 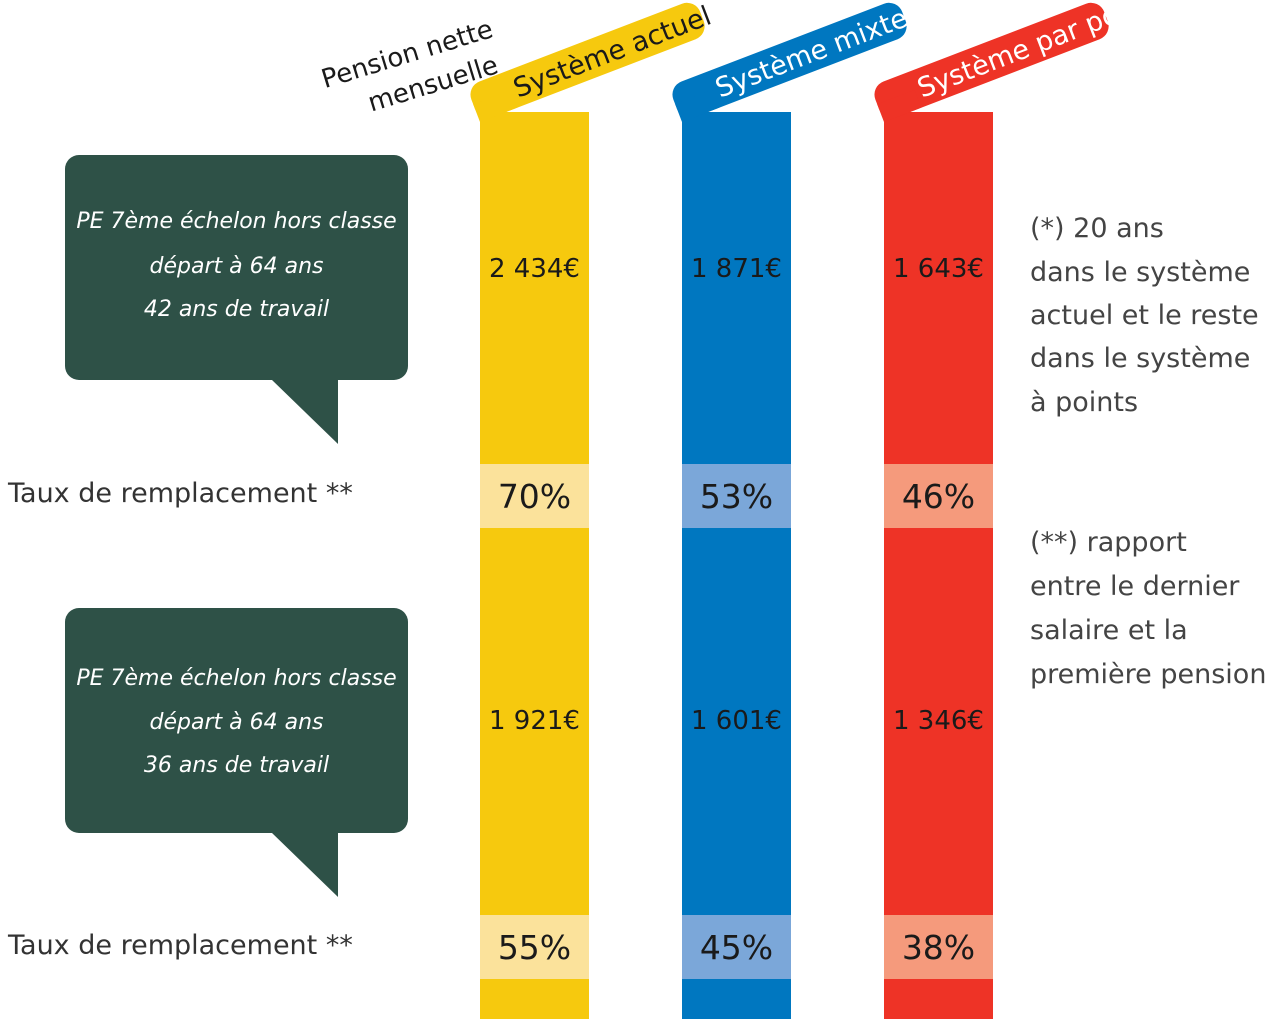 What do you see at coordinates (899, 105) in the screenshot?
I see `system-3-header-joint` at bounding box center [899, 105].